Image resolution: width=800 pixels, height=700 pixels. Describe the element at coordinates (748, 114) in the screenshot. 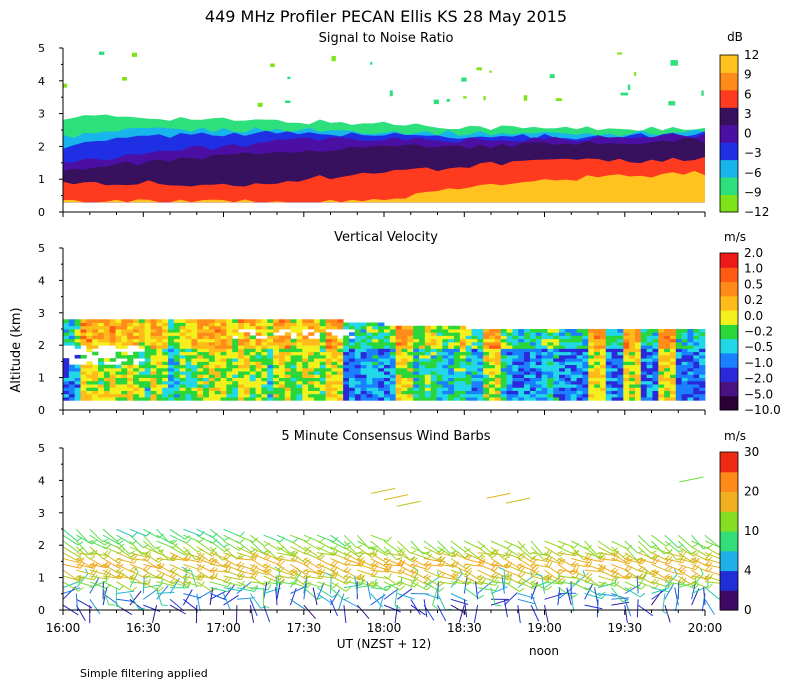

I see `colorbar-label: 3` at that location.